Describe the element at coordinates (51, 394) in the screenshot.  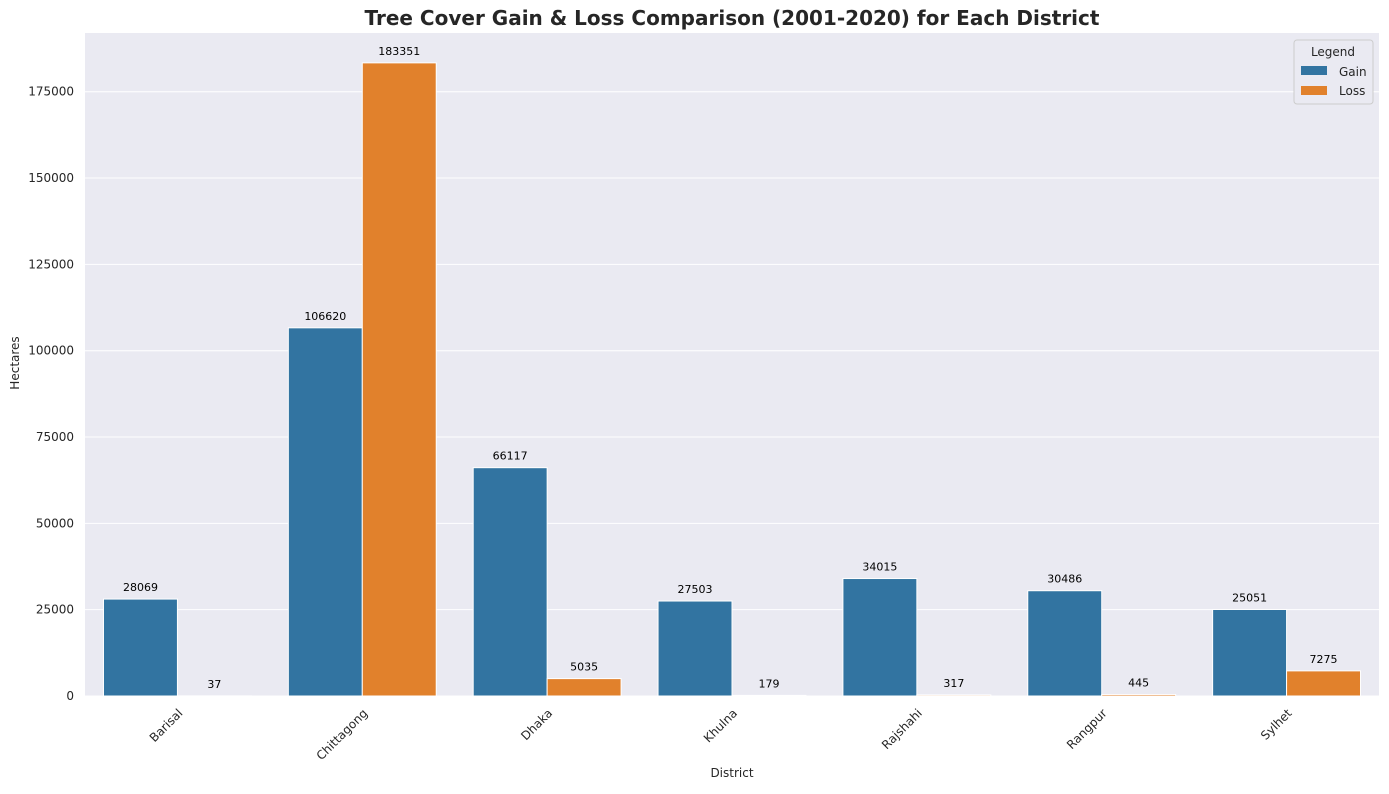
I see `y-axis-ticks: 0 25000 50000 75000 100000 125000 150000 175000` at that location.